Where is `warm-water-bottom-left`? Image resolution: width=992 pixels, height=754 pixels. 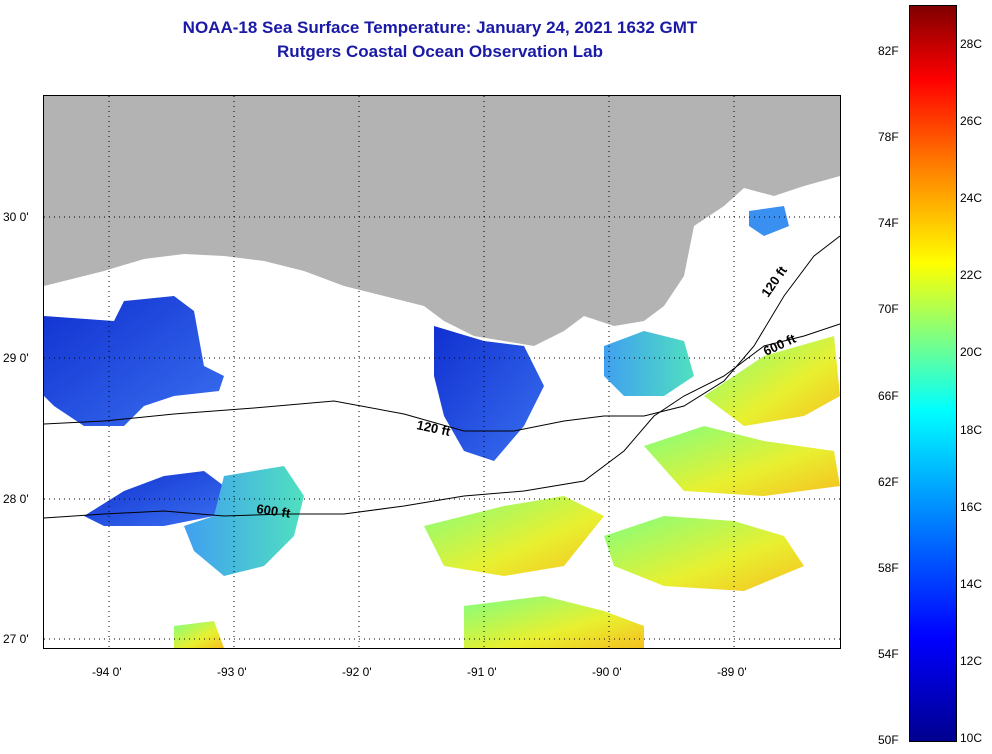
warm-water-bottom-left is located at coordinates (199, 634).